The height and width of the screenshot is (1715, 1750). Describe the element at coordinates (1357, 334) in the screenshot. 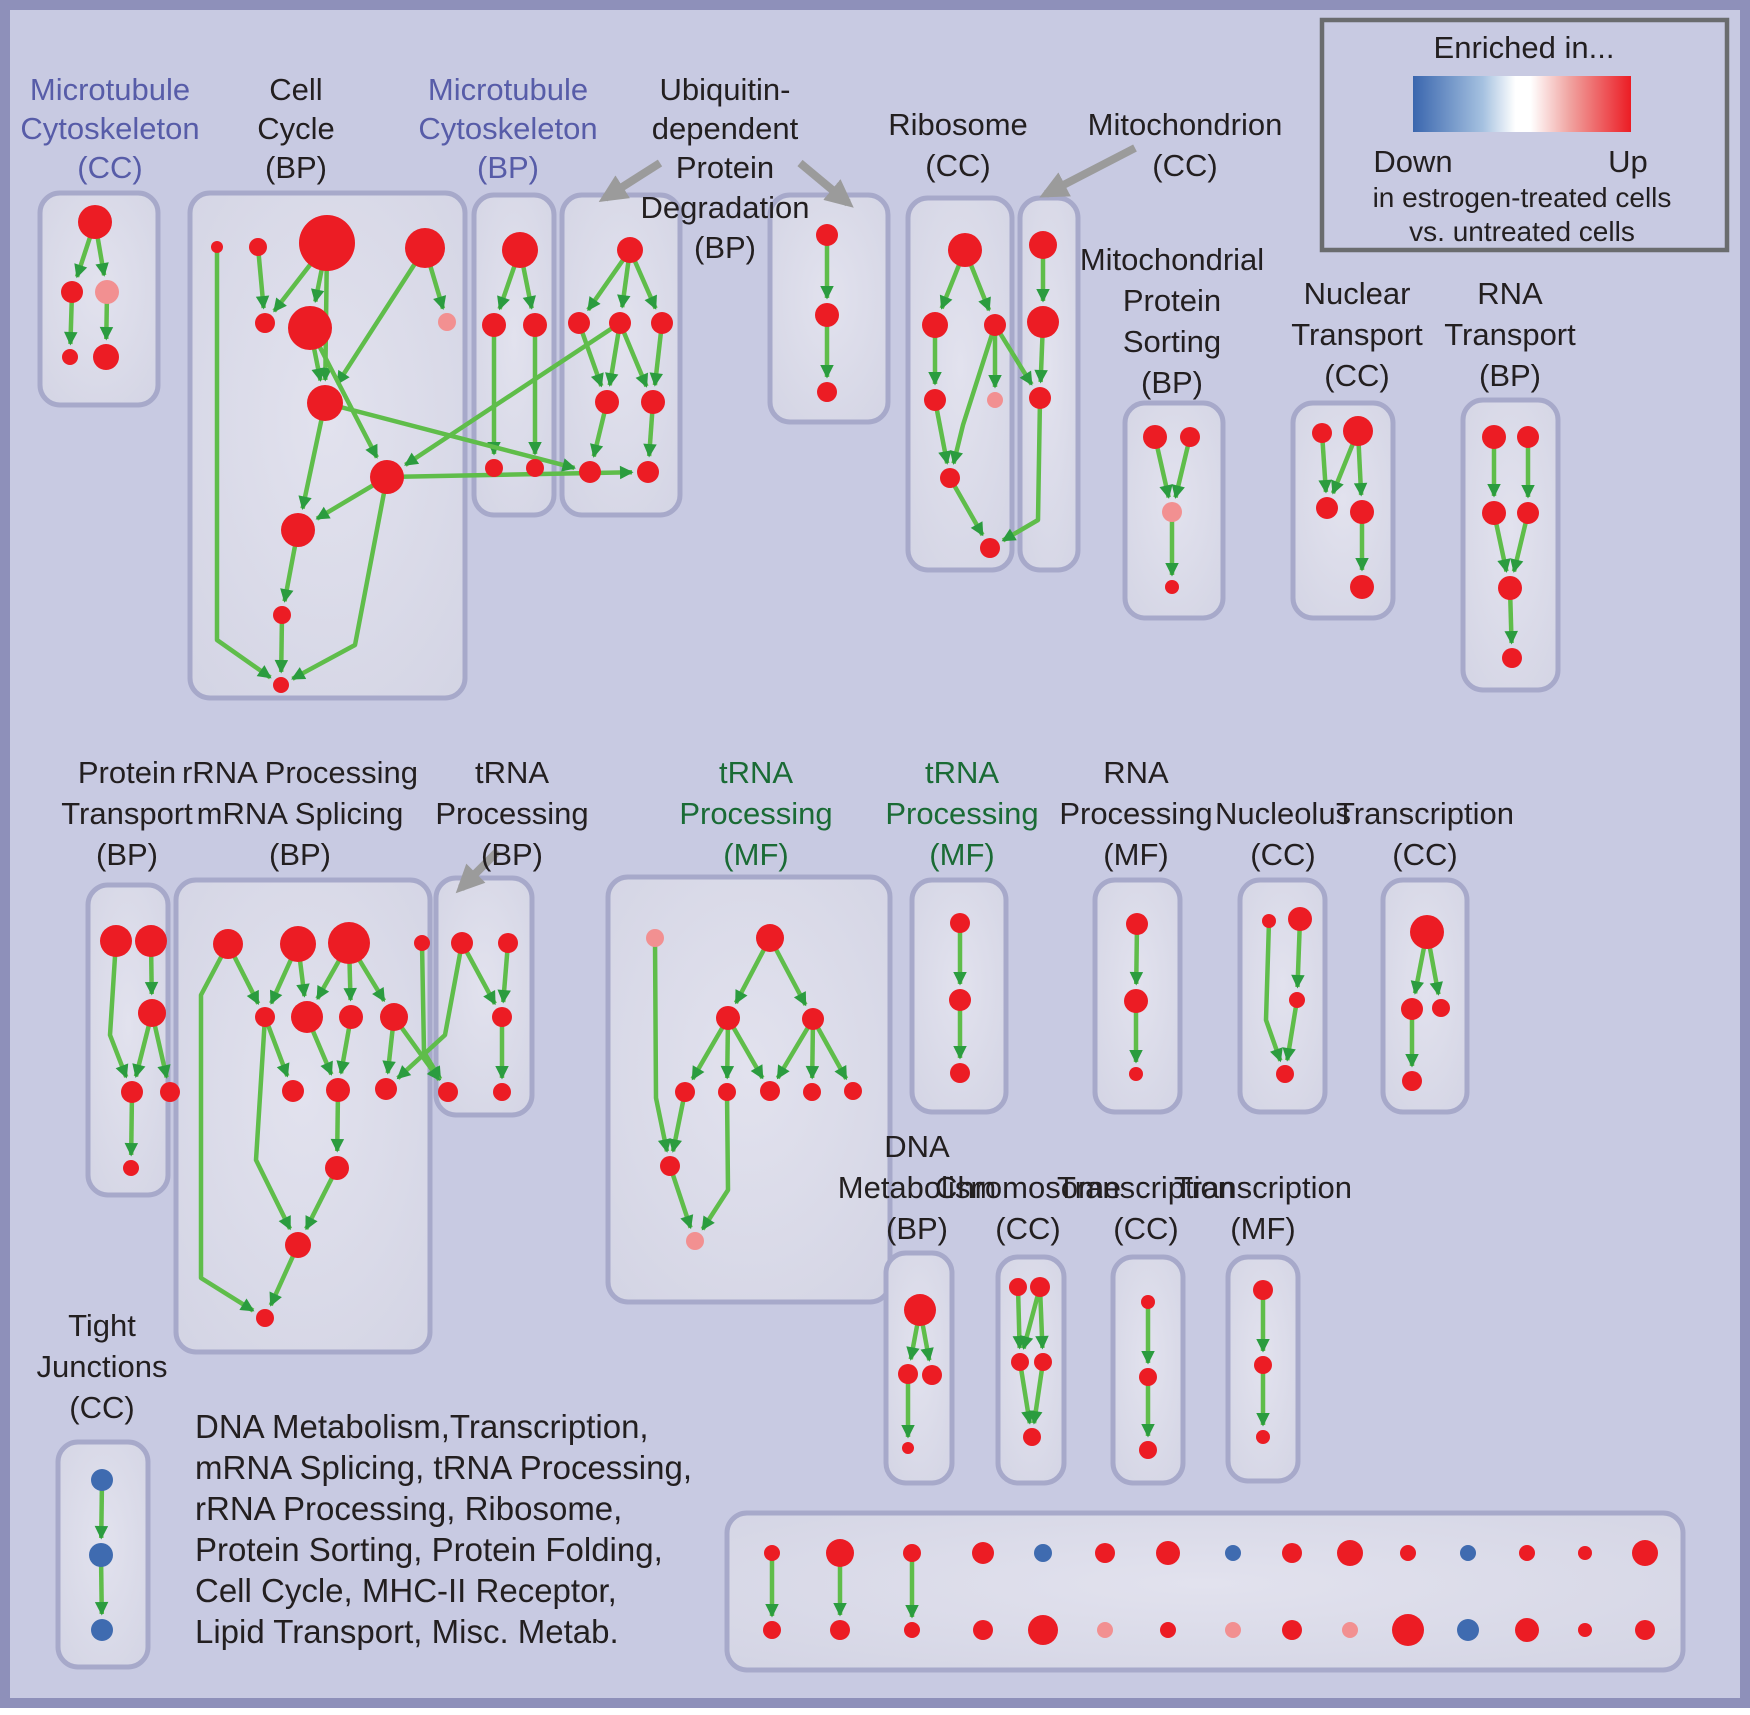

I see `cluster-label-nuctrans: Transport` at that location.